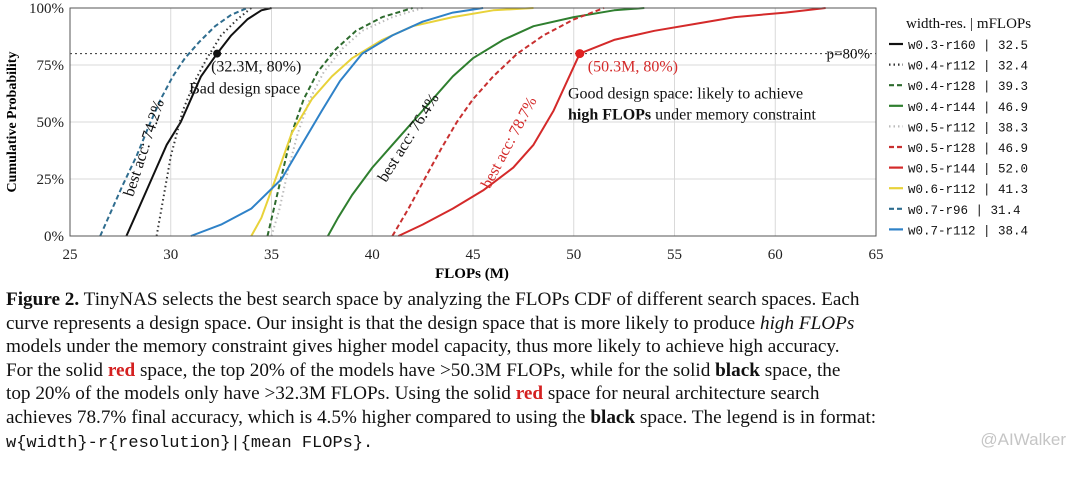 The width and height of the screenshot is (1080, 478). Describe the element at coordinates (473, 55) in the screenshot. I see `reference-line-p80: p=80%` at that location.